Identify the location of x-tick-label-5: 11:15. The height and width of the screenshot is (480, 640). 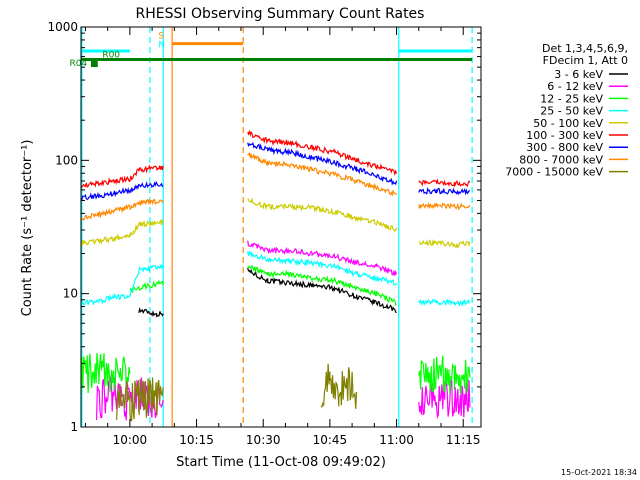
(463, 440).